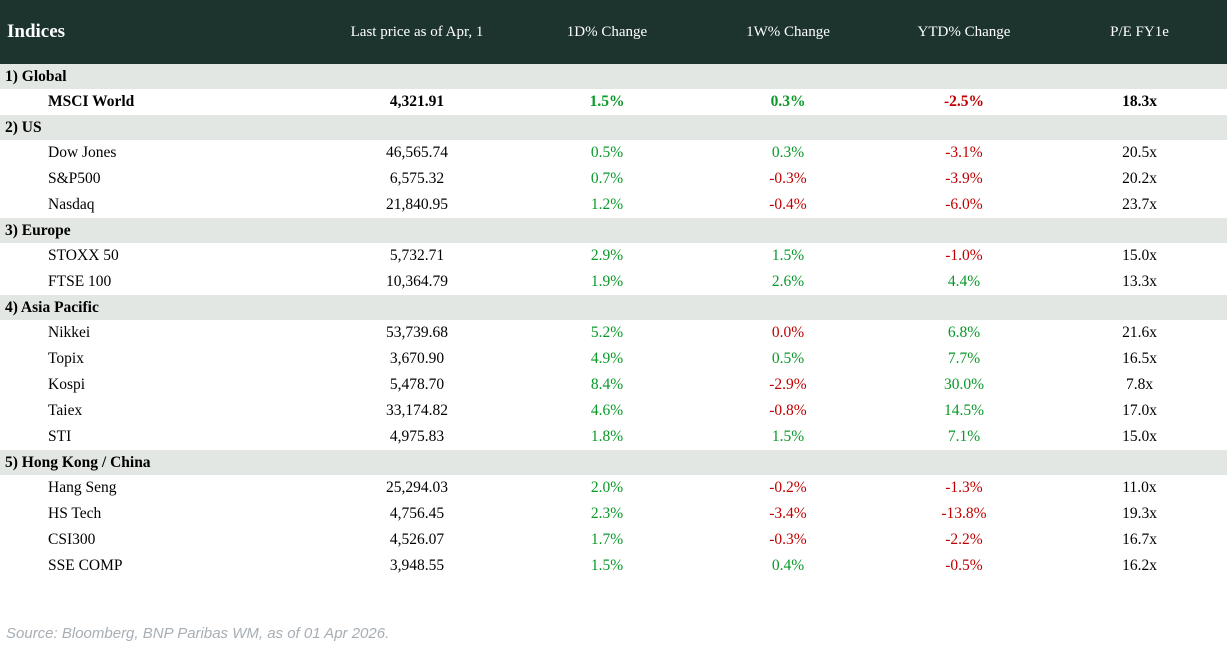 Image resolution: width=1227 pixels, height=658 pixels. I want to click on table-row: S&P500 6,575.32 0.7% -0.3% -3.9% 20.2x, so click(613, 179).